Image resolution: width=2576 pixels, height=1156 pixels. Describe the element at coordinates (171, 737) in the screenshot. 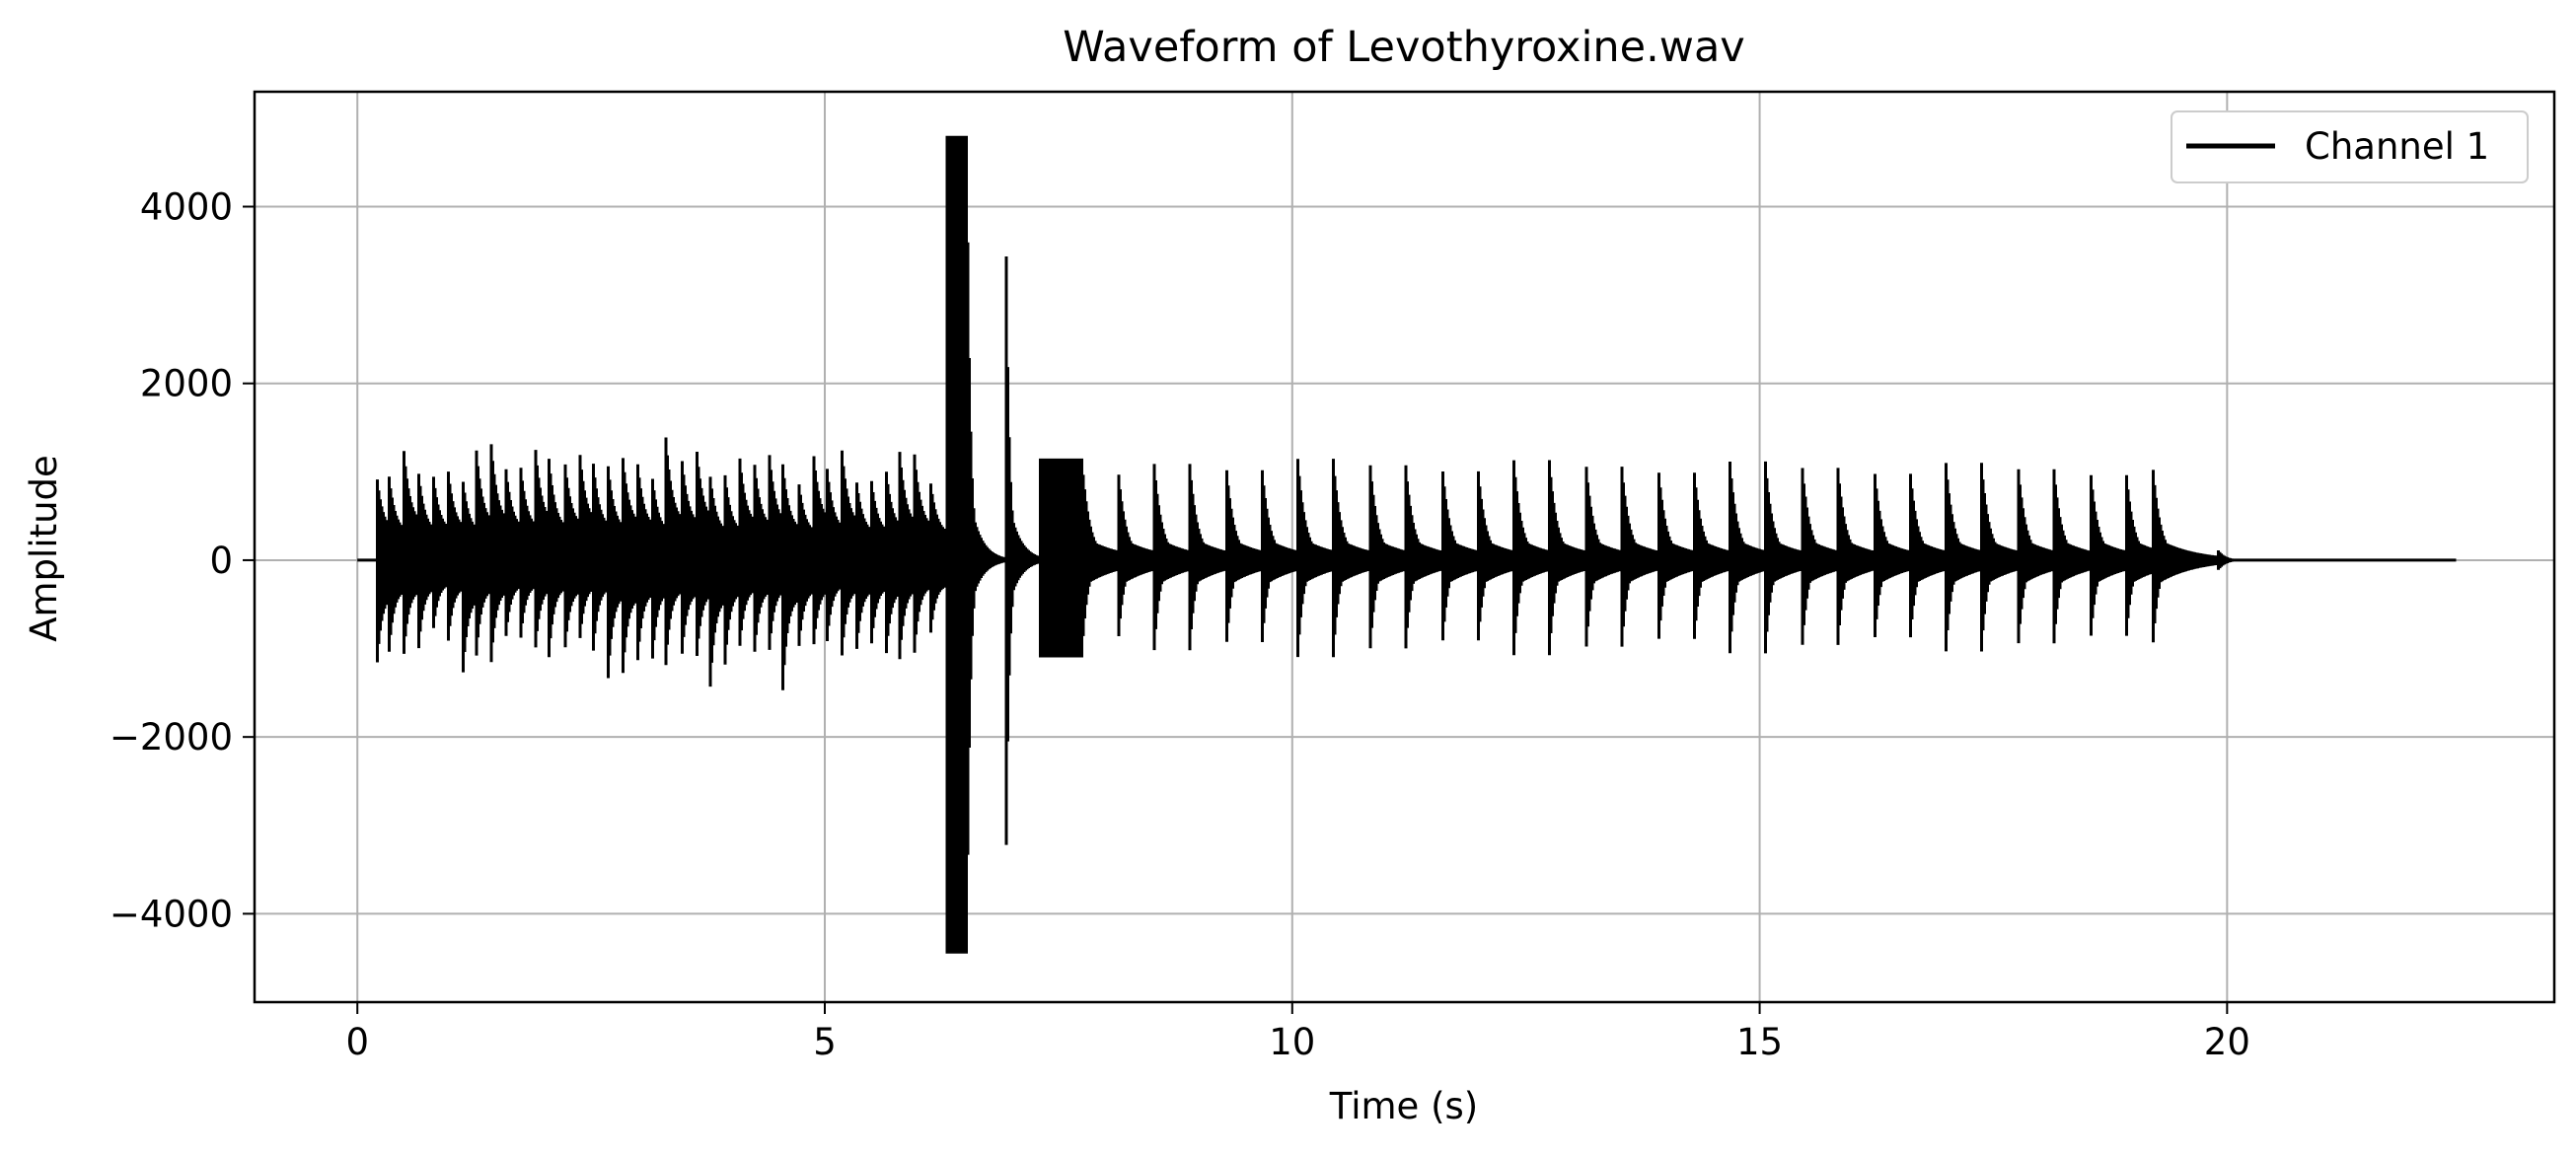

I see `y-tick-label: −2000` at that location.